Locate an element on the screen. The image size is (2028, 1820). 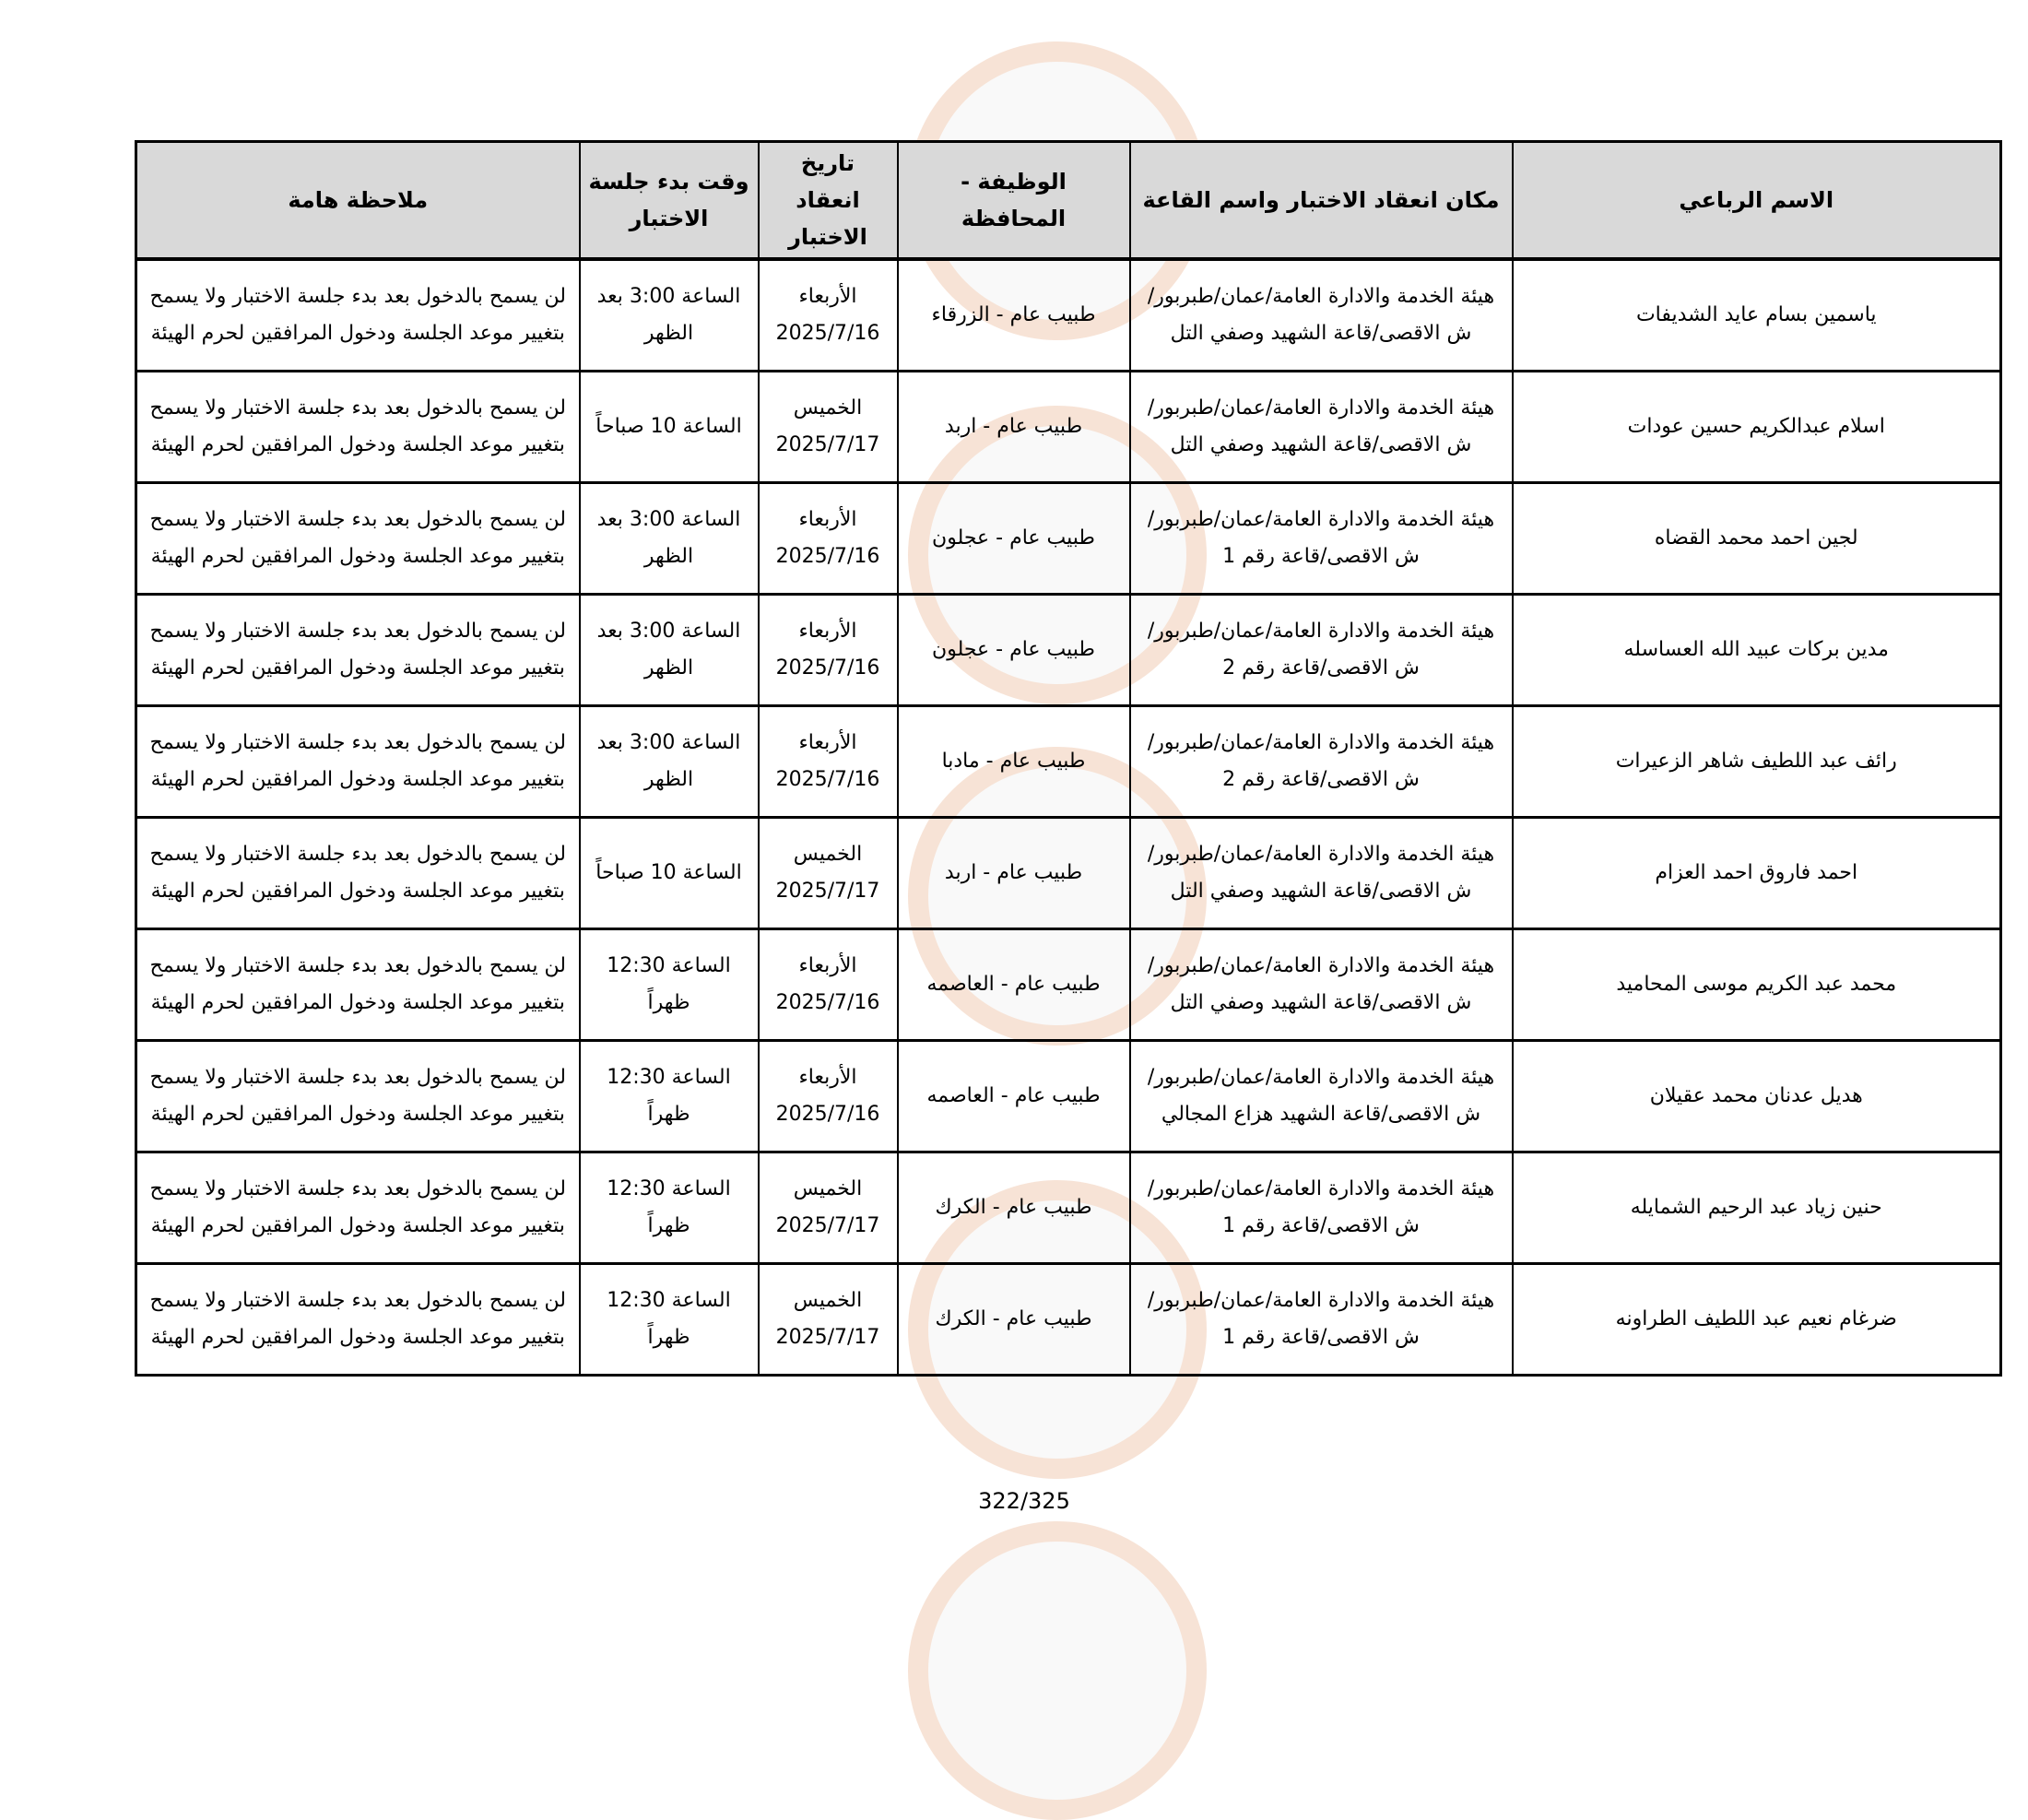
header-date: تاريخ انعقاد الاختبار is located at coordinates (828, 200).